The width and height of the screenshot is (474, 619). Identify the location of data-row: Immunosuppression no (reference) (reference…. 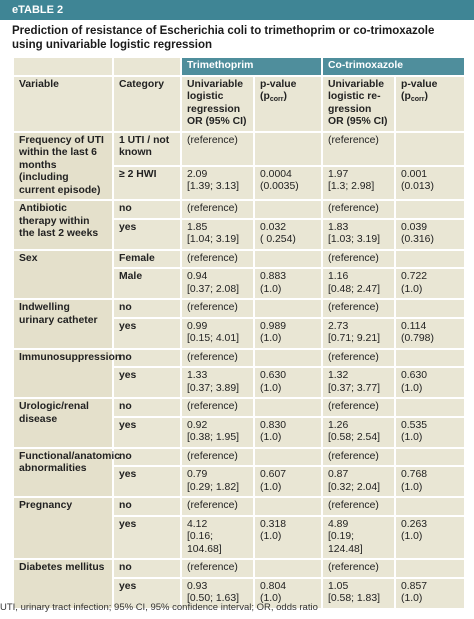
(239, 373).